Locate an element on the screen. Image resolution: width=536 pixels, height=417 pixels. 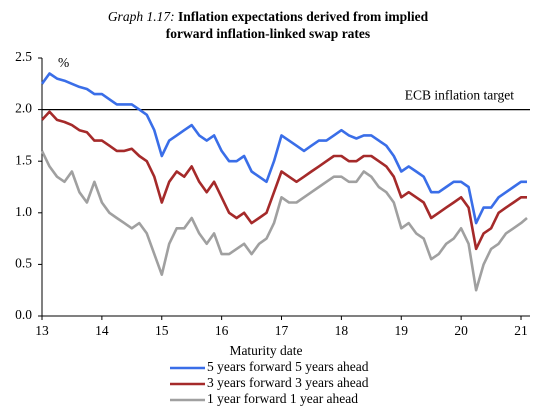
y-tick-label: 2.0 is located at coordinates (23, 108).